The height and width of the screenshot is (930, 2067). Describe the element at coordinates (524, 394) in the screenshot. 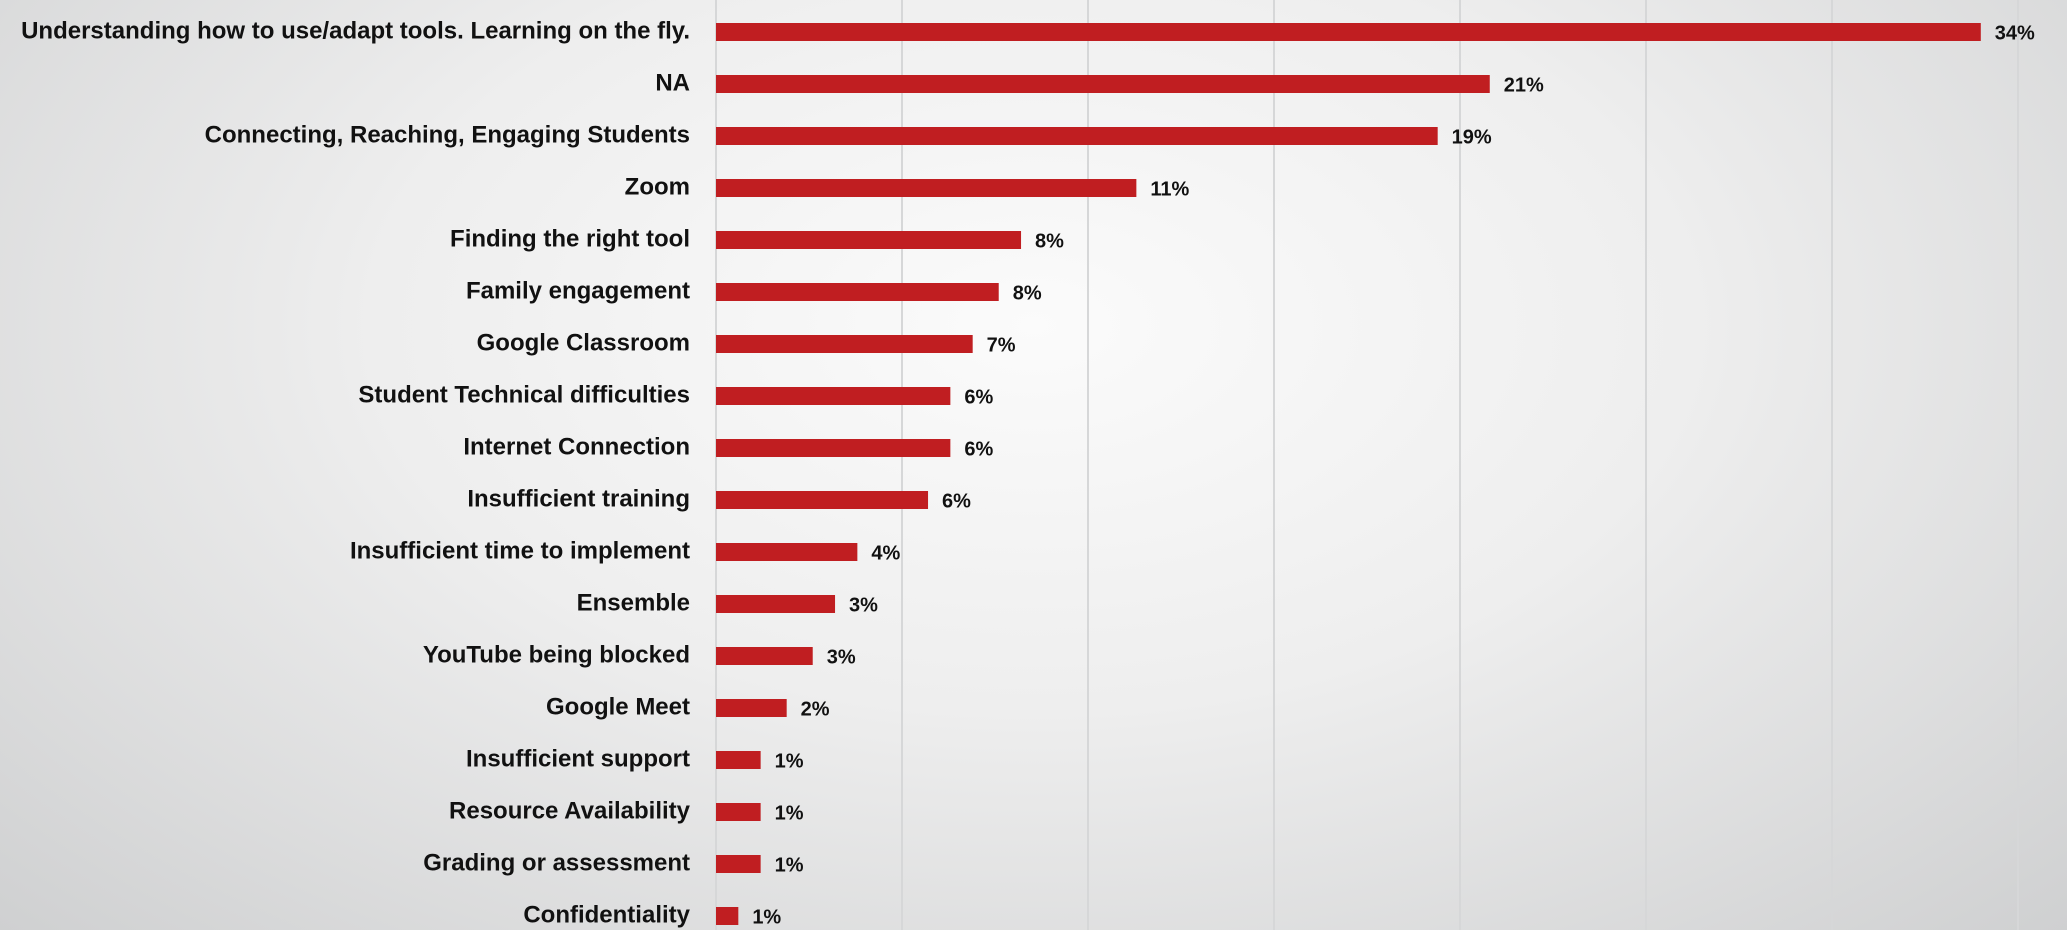

I see `category-label: Student Technical difficulties` at that location.